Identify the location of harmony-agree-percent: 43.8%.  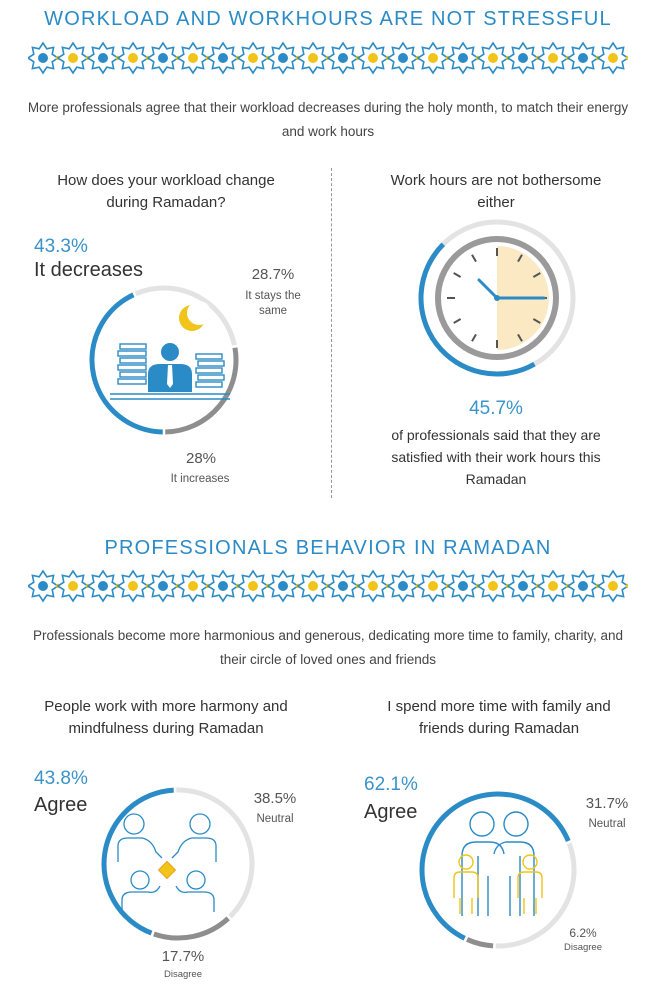
(61, 778).